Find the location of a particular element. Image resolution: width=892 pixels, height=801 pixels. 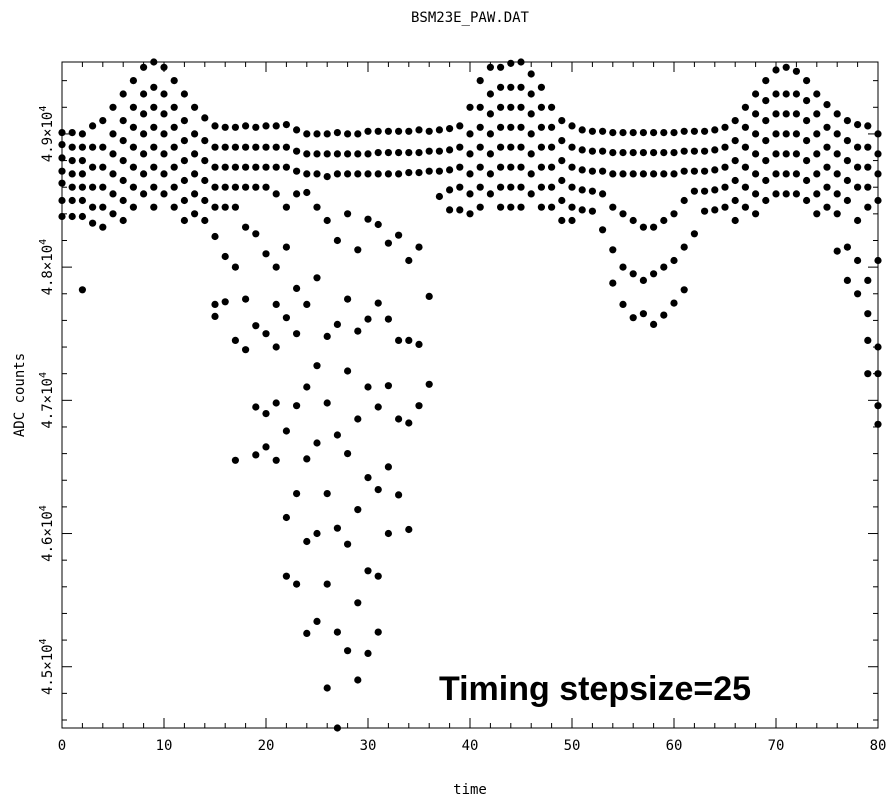

x-tick-label: 50 is located at coordinates (572, 746).